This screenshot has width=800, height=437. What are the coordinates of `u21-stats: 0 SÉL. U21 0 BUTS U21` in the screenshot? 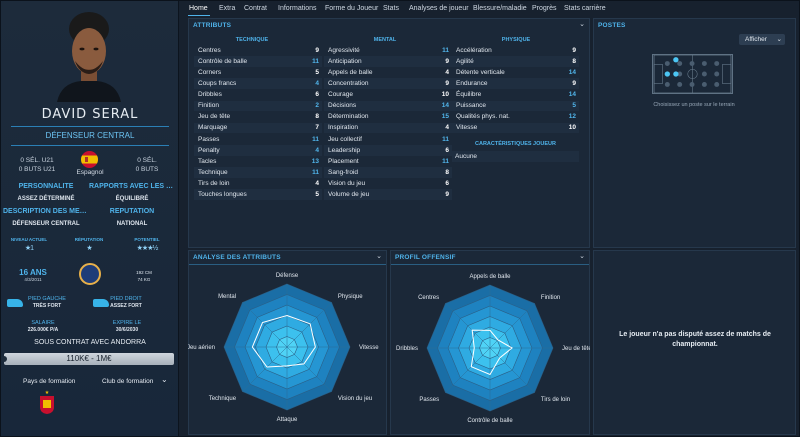 It's located at (37, 165).